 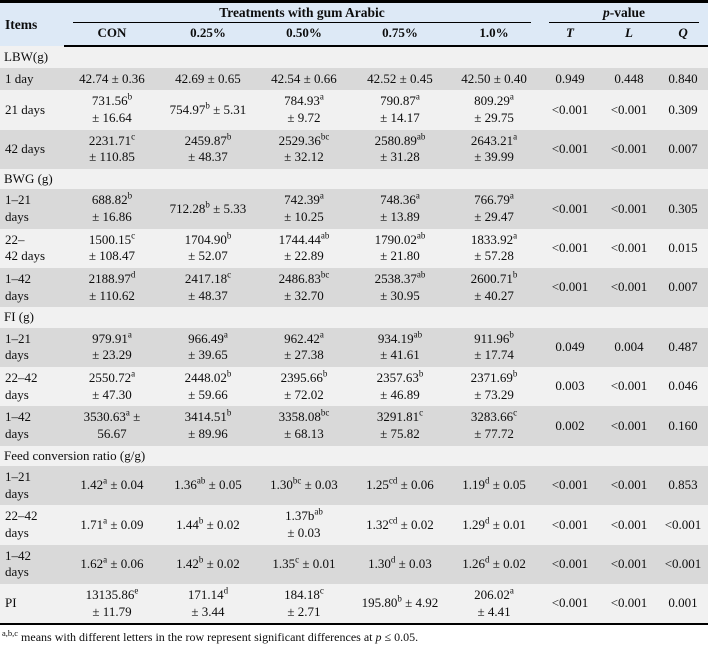 What do you see at coordinates (208, 385) in the screenshot?
I see `value-cell: 2448.02b ± 59.66` at bounding box center [208, 385].